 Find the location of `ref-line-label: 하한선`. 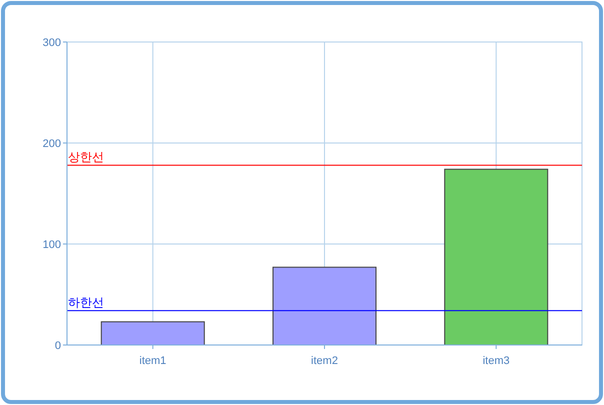

ref-line-label: 하한선 is located at coordinates (86, 303).